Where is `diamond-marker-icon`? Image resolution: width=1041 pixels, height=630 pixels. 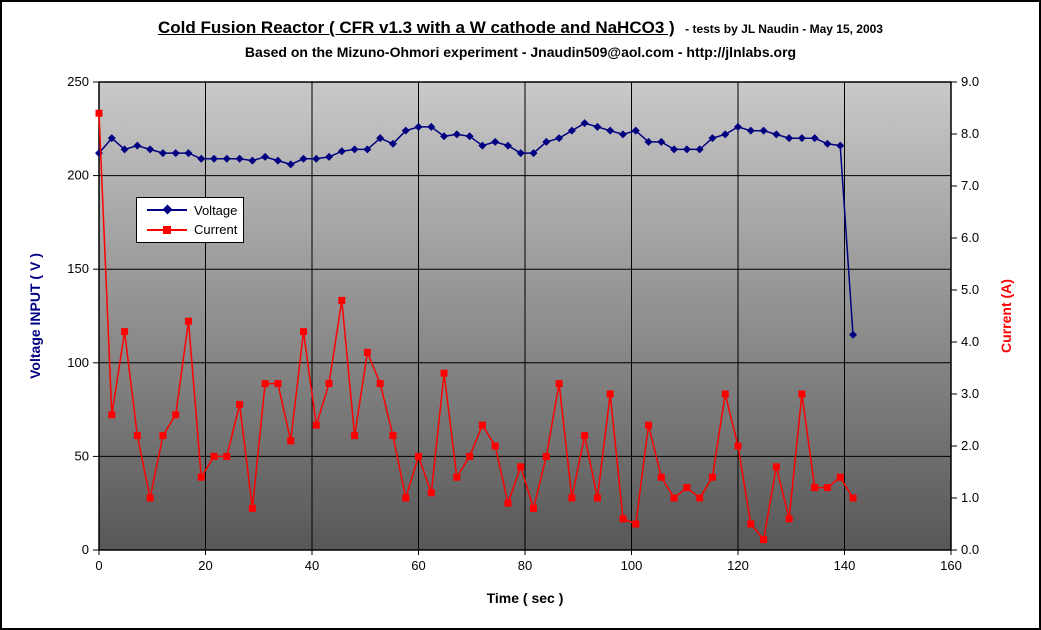 diamond-marker-icon is located at coordinates (167, 210).